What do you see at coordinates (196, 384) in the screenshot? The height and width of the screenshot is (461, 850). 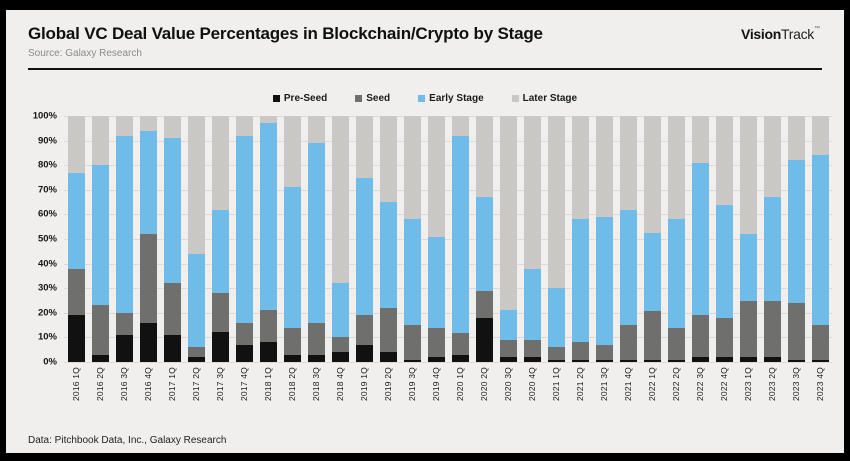 I see `x-slot: 2017 2Q` at bounding box center [196, 384].